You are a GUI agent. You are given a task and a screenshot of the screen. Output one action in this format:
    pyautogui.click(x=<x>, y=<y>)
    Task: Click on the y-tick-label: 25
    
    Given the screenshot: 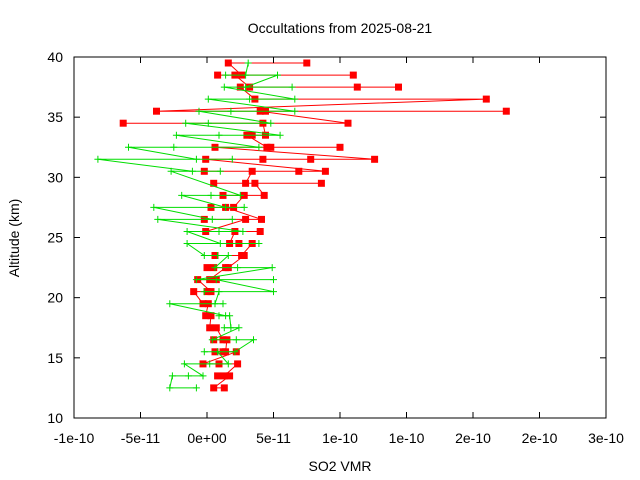 What is the action you would take?
    pyautogui.click(x=55, y=238)
    